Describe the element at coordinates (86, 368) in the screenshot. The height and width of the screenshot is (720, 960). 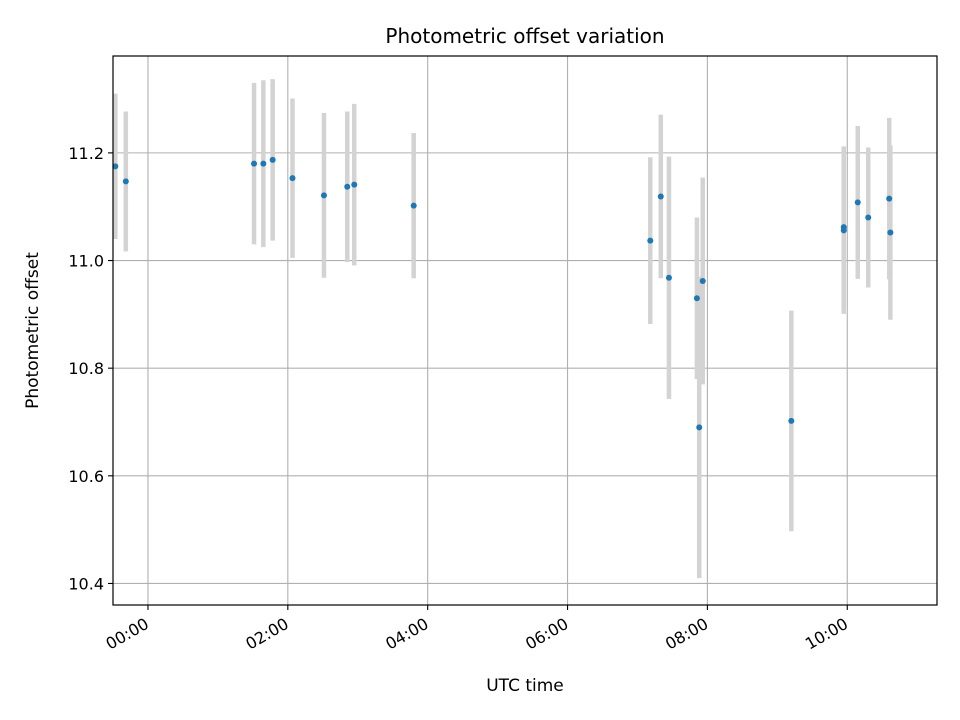
I see `y-tick-label: 10.8` at that location.